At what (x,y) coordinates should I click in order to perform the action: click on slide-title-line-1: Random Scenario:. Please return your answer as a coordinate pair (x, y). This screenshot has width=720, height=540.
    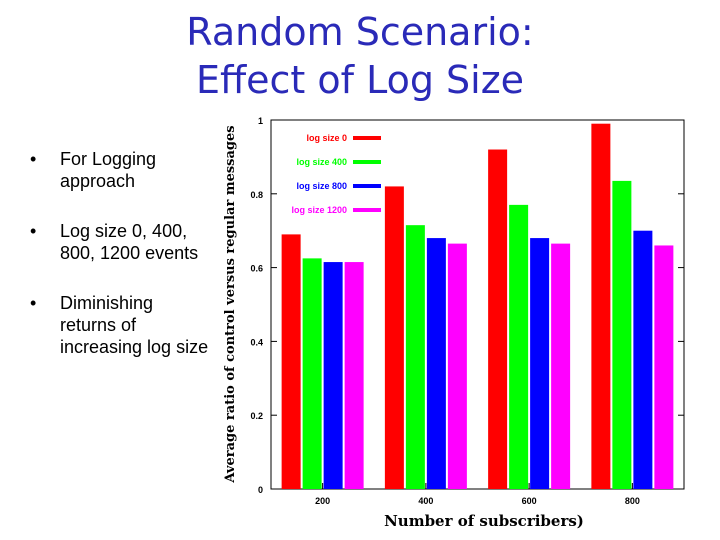
    Looking at the image, I should click on (360, 32).